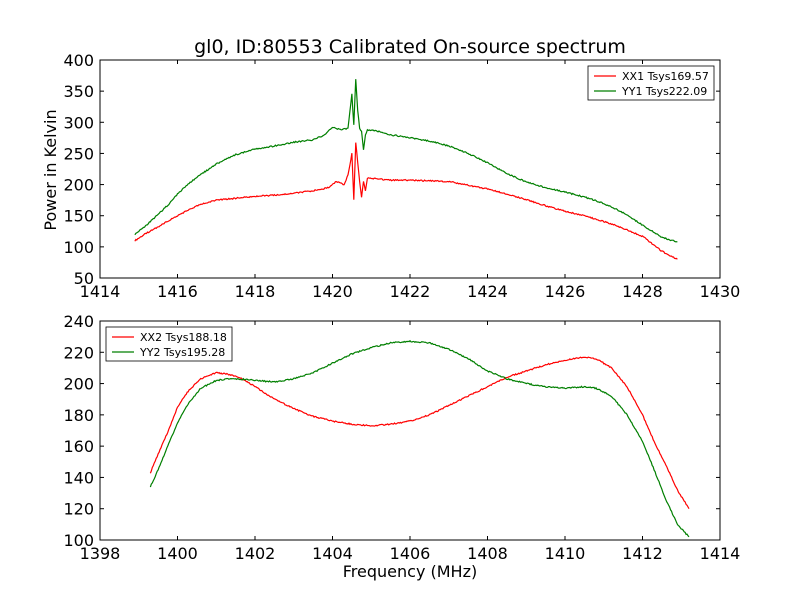 The width and height of the screenshot is (800, 600). Describe the element at coordinates (177, 291) in the screenshot. I see `x-tick-label: 1416` at that location.